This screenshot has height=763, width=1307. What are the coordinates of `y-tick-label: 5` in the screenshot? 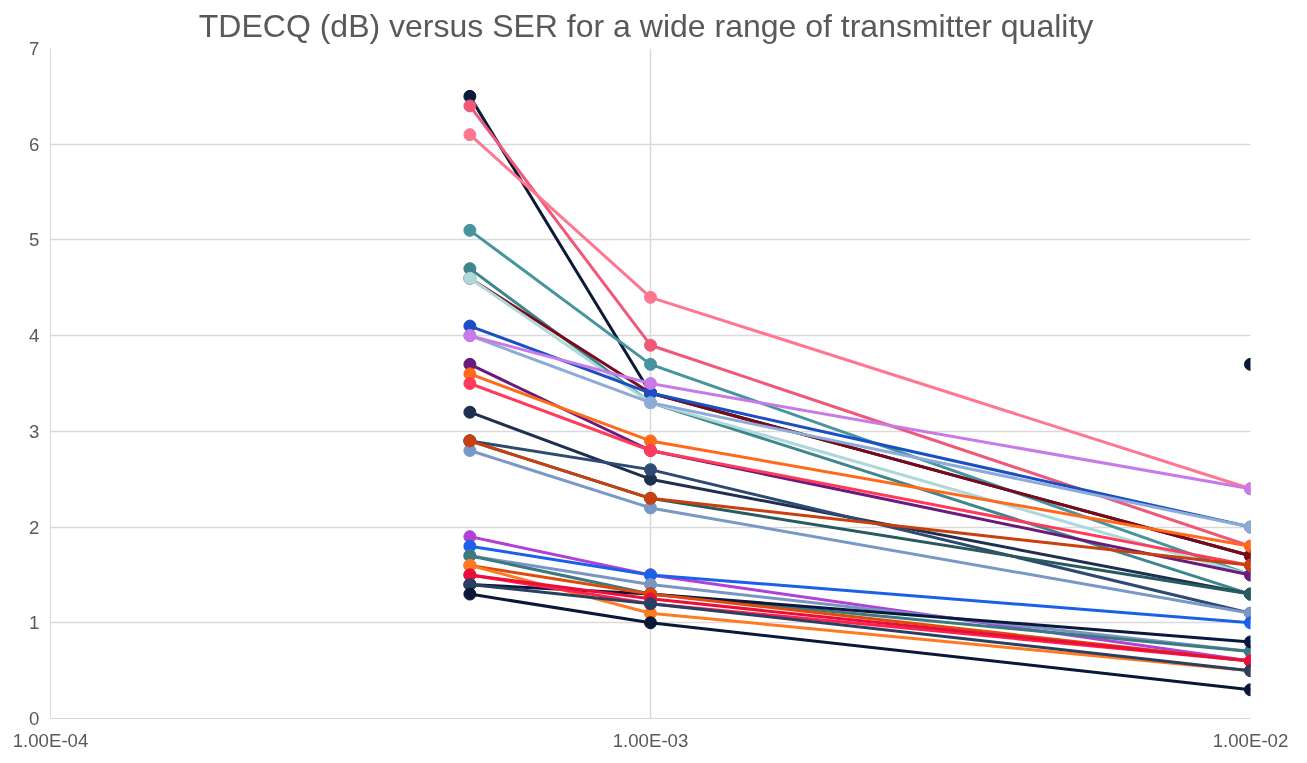 It's located at (34, 240).